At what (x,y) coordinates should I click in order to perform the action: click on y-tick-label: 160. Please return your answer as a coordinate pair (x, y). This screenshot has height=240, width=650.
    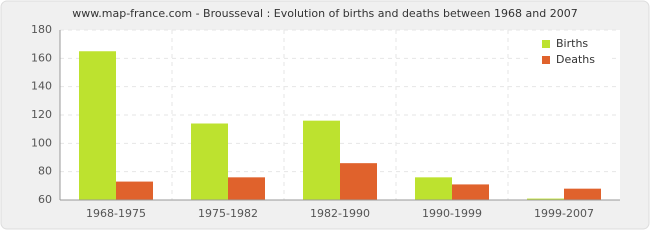
    Looking at the image, I should click on (41, 57).